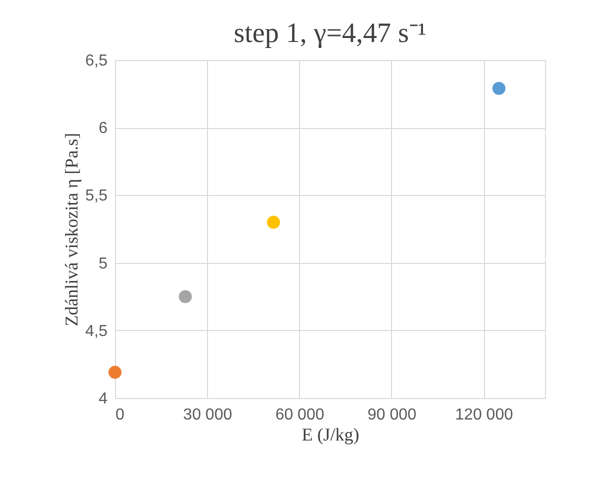 This screenshot has height=495, width=603. What do you see at coordinates (96, 61) in the screenshot?
I see `y-tick-label: 6,5` at bounding box center [96, 61].